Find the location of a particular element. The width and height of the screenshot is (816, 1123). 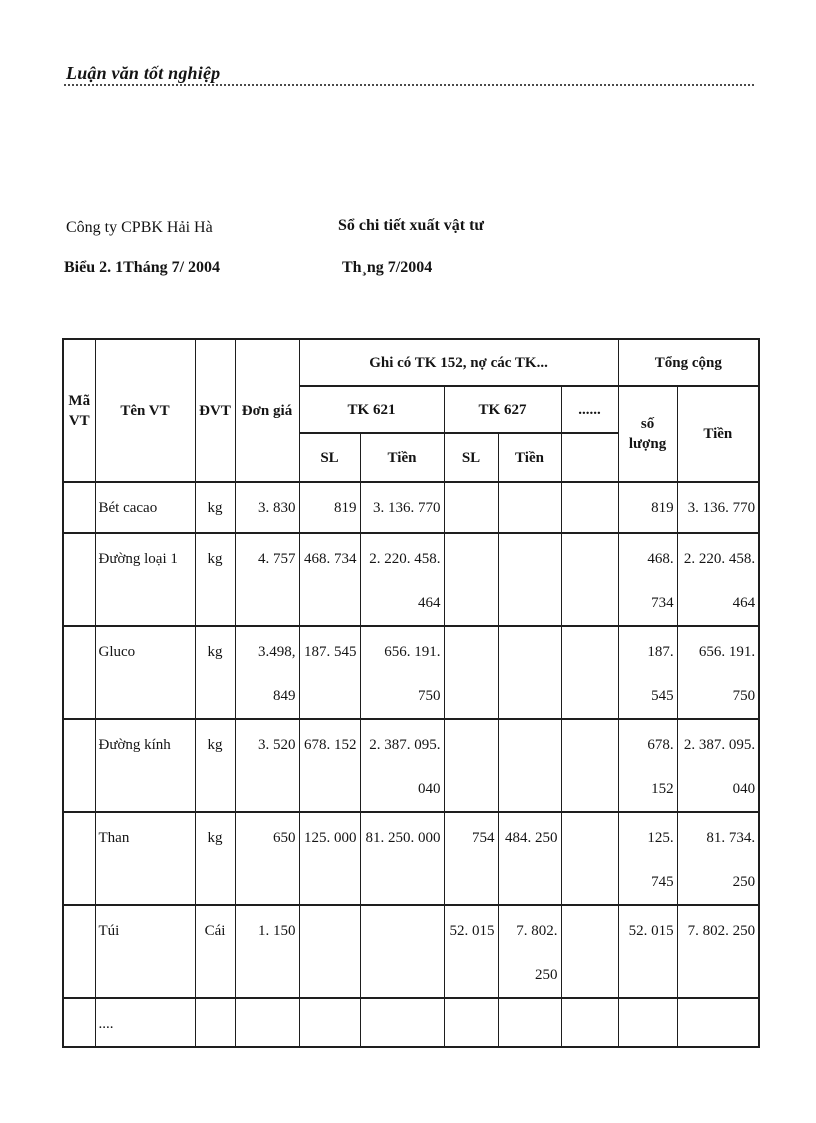

header-so-luong: số lượng is located at coordinates (647, 434).